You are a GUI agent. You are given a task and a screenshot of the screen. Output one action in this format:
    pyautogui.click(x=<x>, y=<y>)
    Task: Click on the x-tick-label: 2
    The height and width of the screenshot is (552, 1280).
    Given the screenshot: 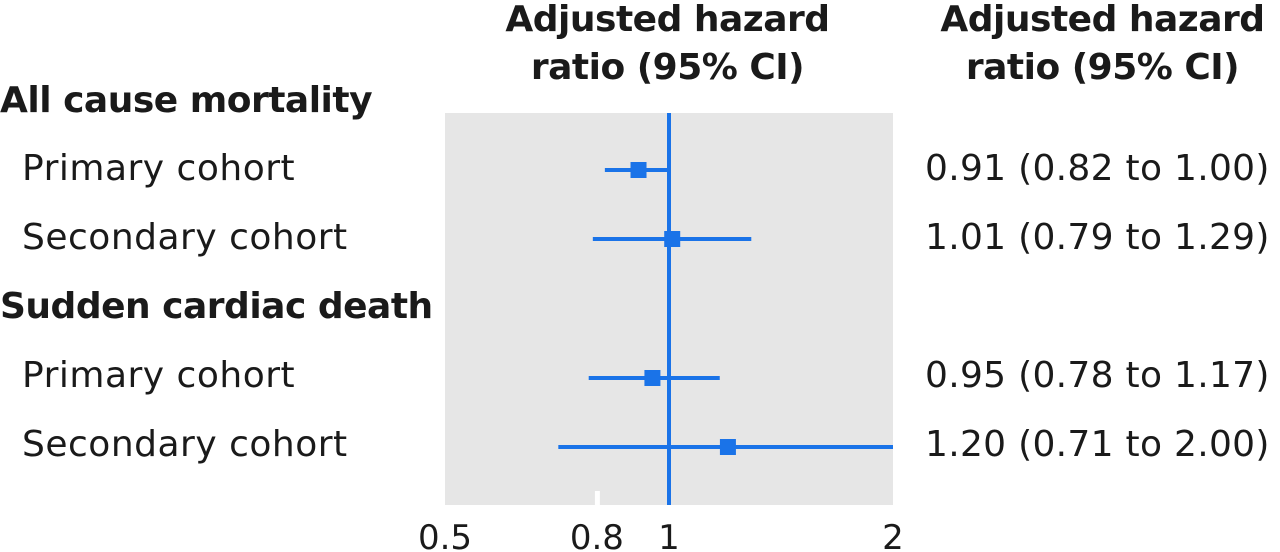 What is the action you would take?
    pyautogui.click(x=893, y=535)
    